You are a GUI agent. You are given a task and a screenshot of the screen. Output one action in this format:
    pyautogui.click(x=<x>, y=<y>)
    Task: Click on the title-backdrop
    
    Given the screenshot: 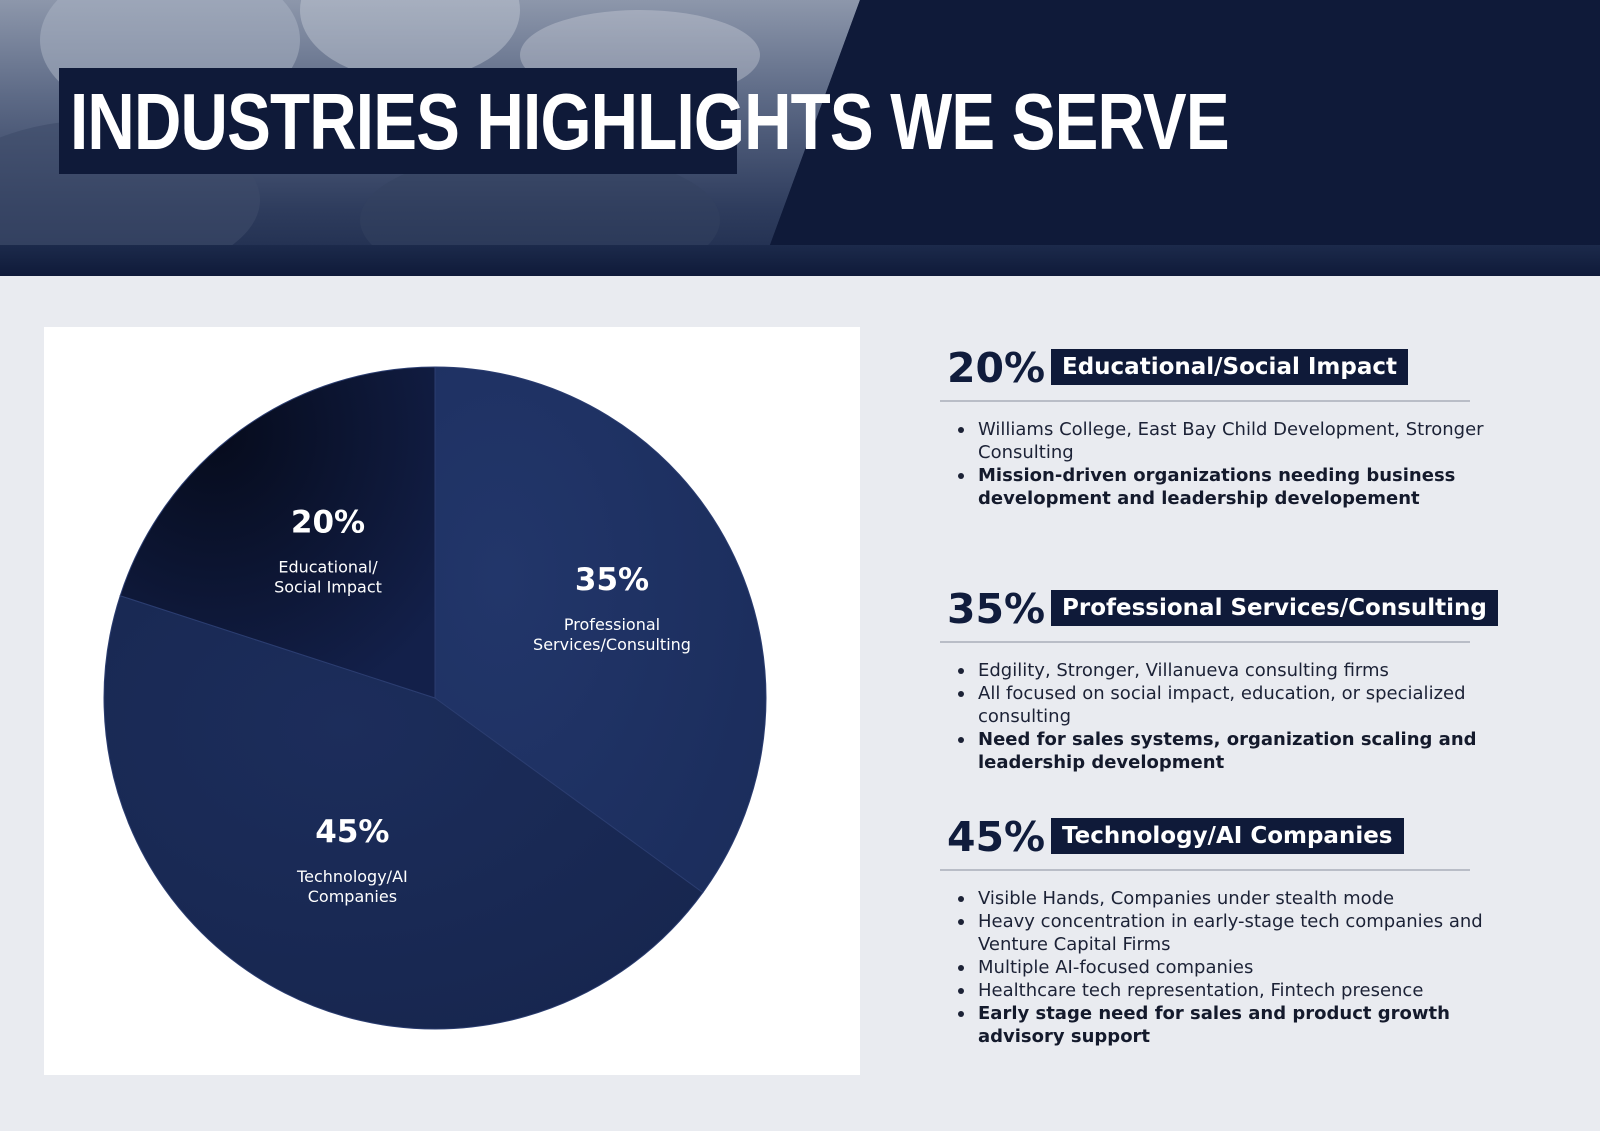 What is the action you would take?
    pyautogui.click(x=398, y=121)
    